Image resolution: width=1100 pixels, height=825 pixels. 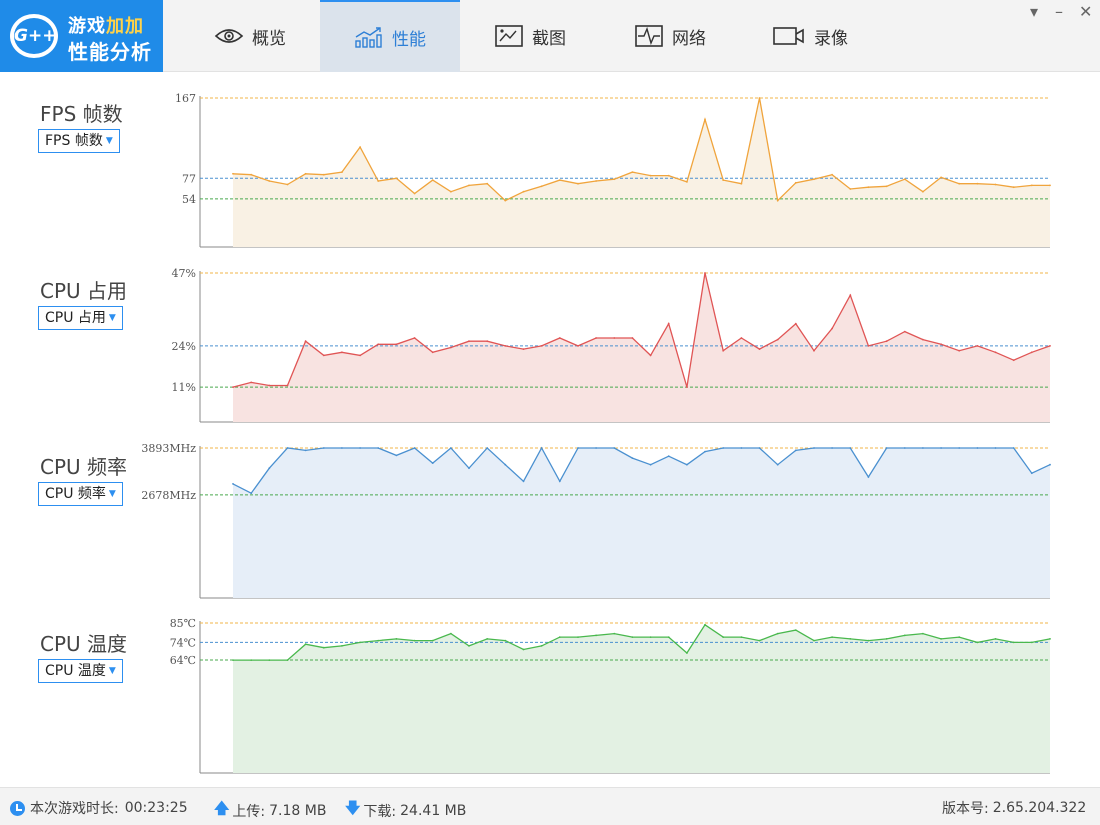 I want to click on cpu-usage-series-line, so click(x=641, y=330).